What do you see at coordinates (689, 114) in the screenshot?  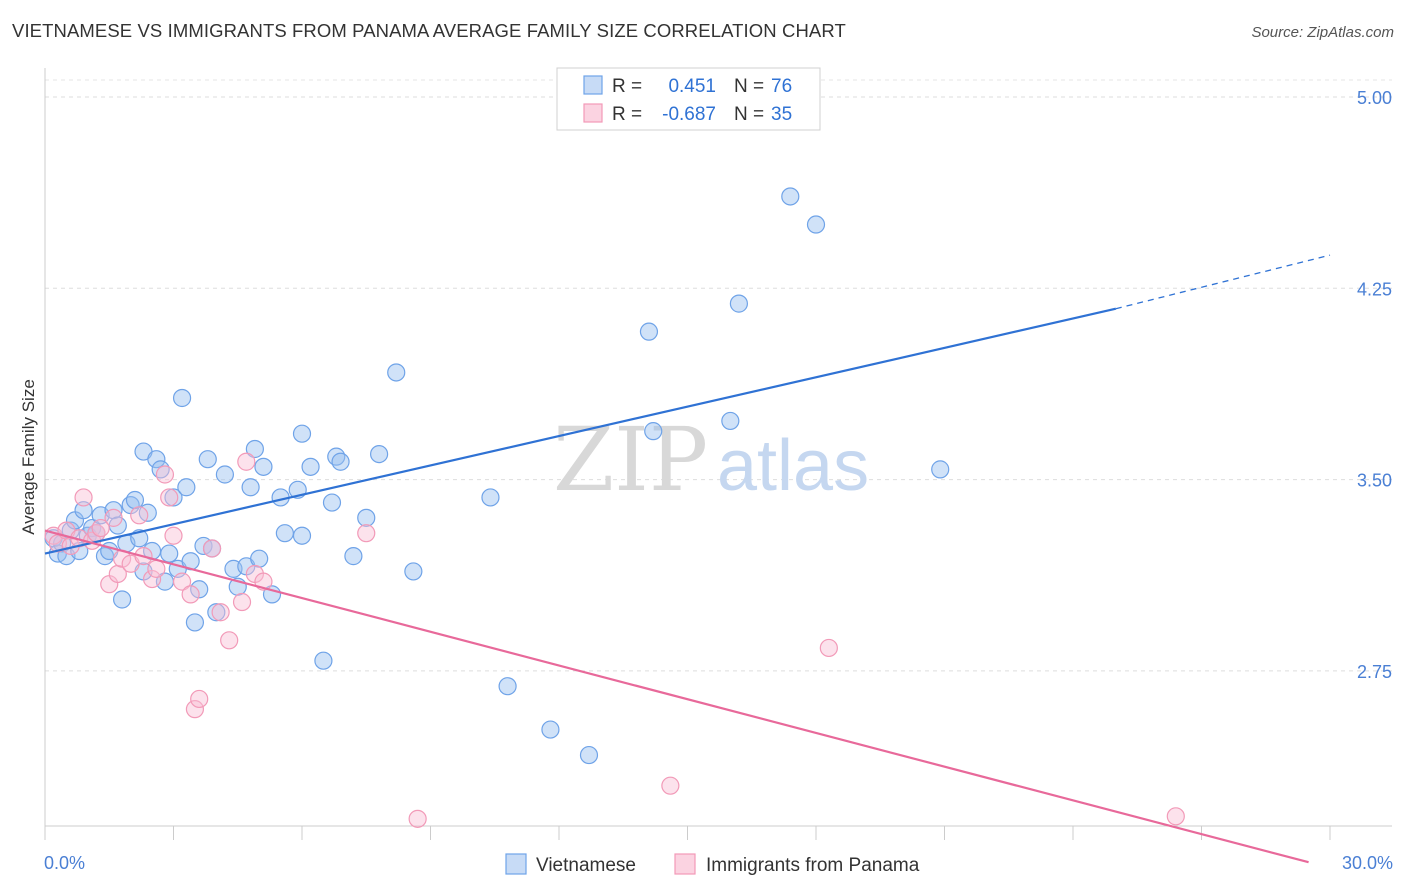 I see `legend-r-value-2: -0.687` at bounding box center [689, 114].